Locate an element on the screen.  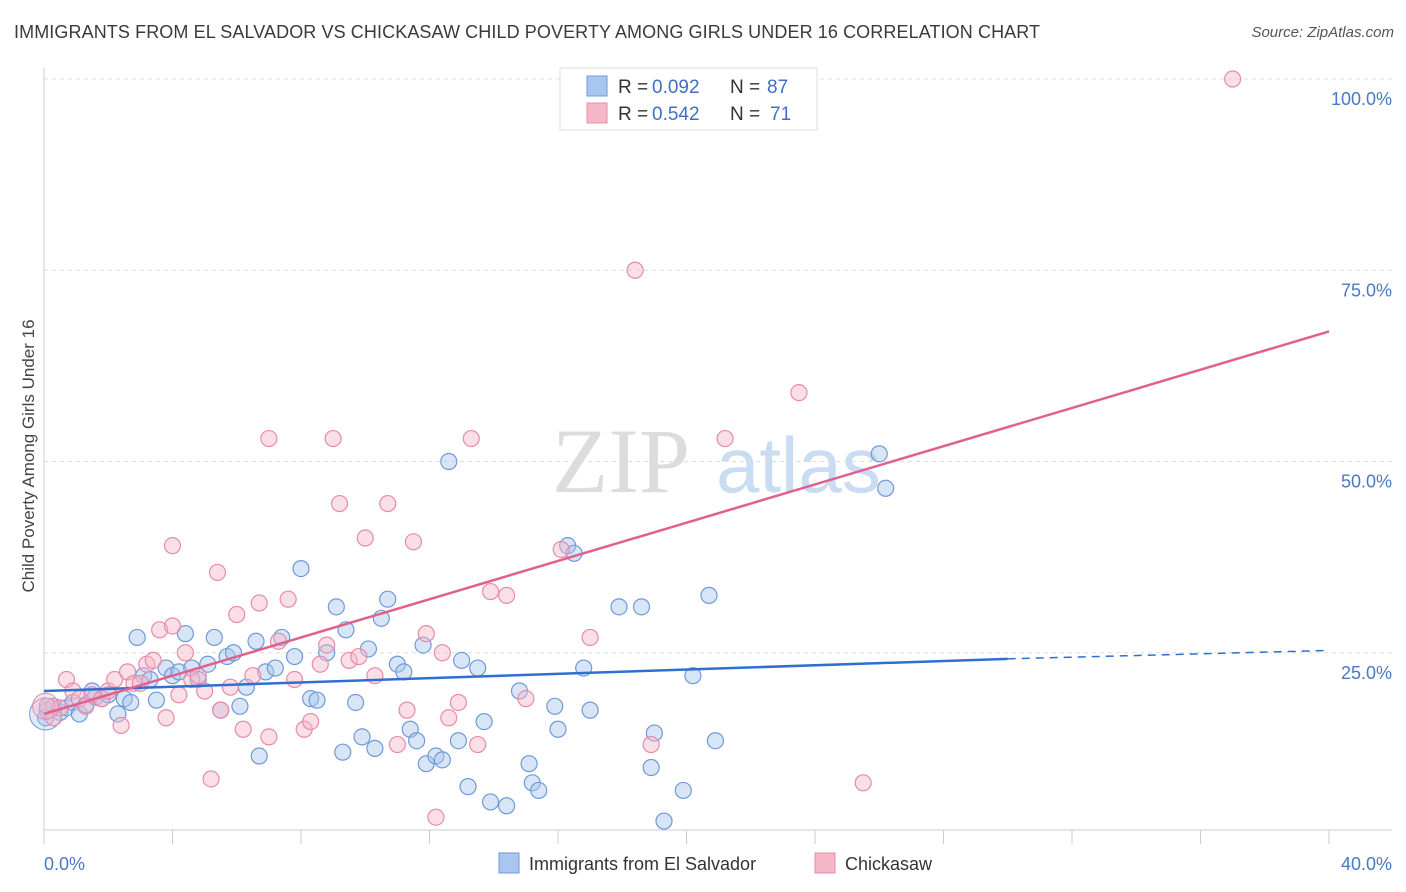
legend-n-label-1: N = is located at coordinates (745, 87).